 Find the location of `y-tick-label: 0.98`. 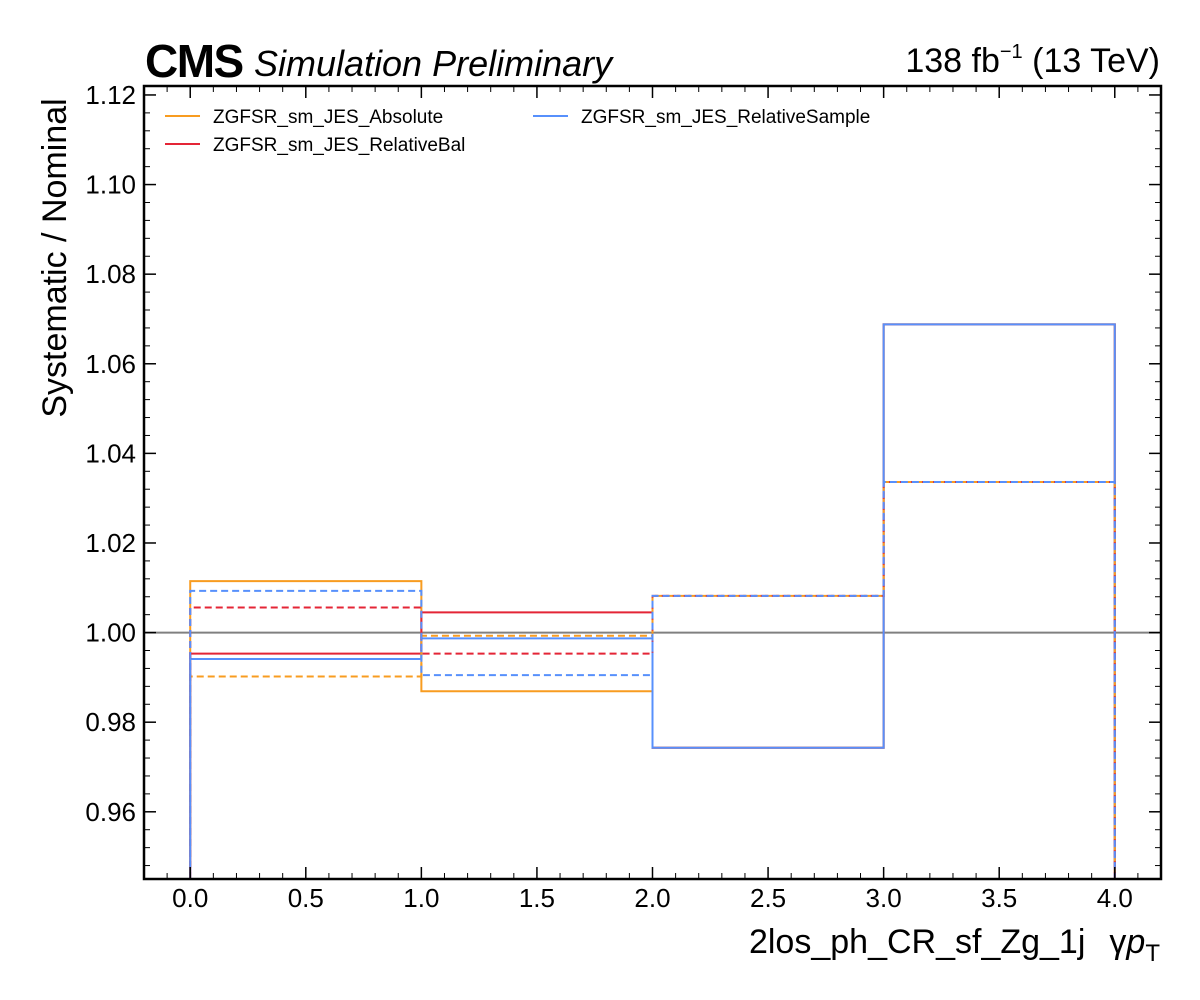

y-tick-label: 0.98 is located at coordinates (110, 722).